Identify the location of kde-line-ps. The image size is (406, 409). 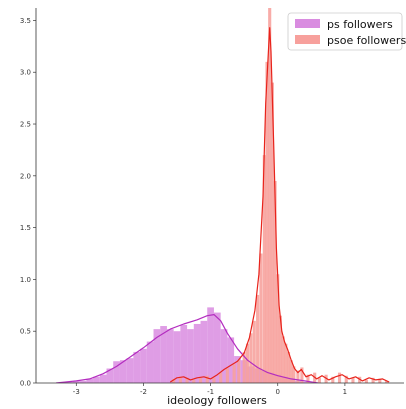
(187, 348).